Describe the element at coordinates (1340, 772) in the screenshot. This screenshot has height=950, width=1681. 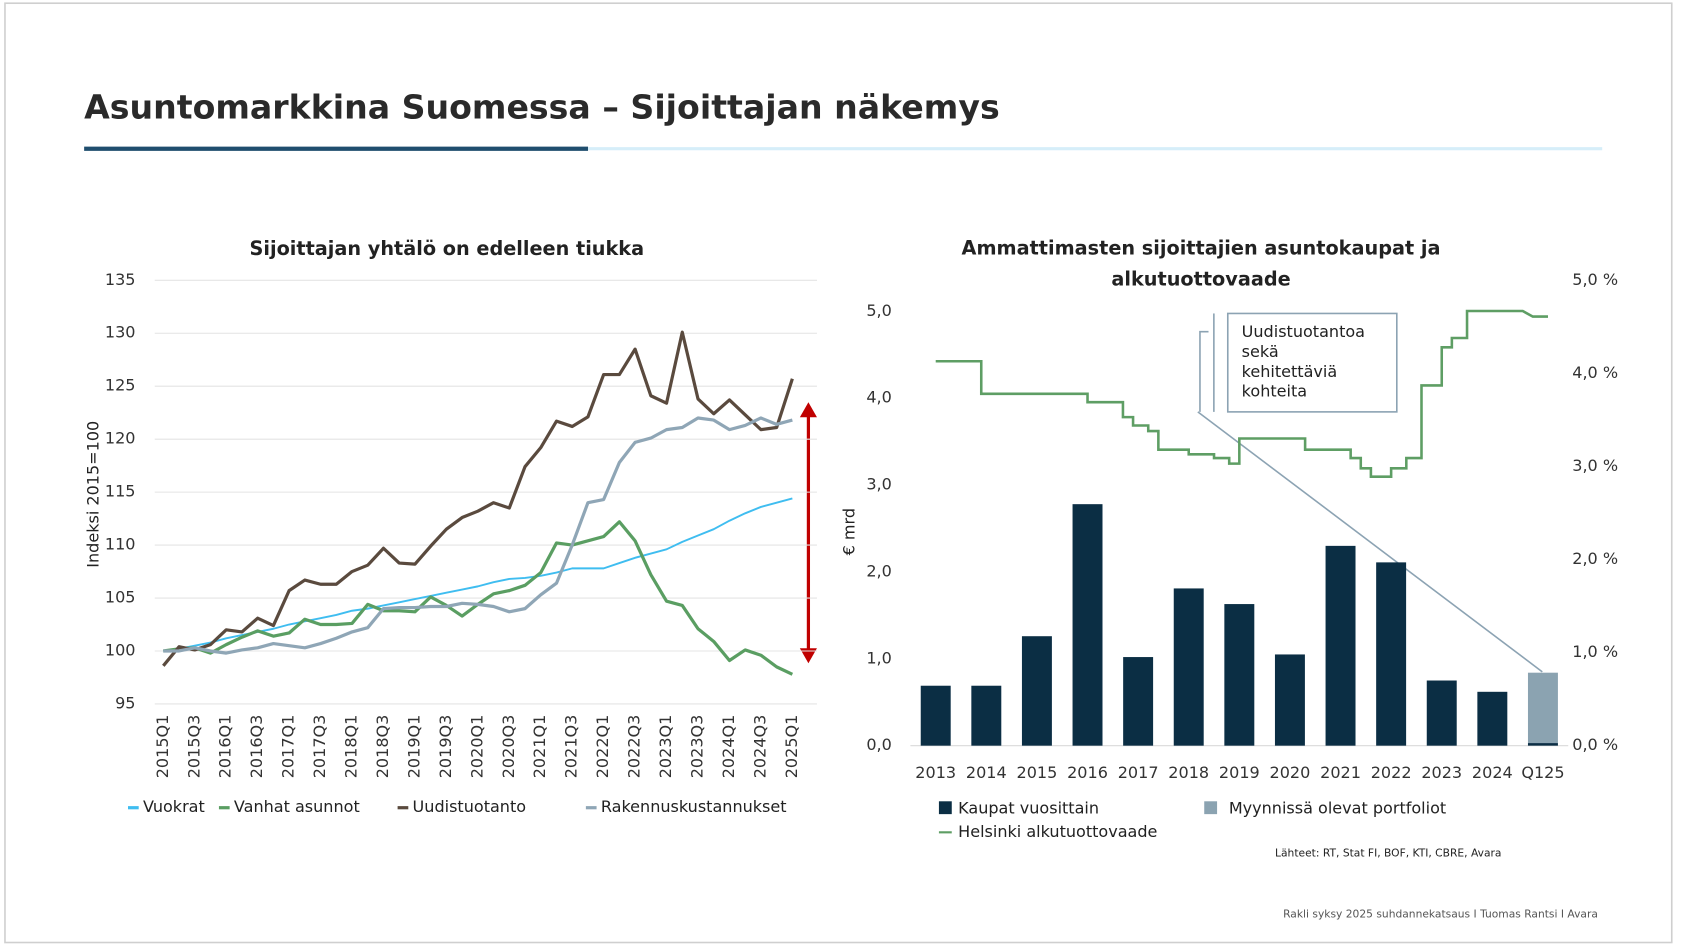
I see `x-tick-label: 2021` at that location.